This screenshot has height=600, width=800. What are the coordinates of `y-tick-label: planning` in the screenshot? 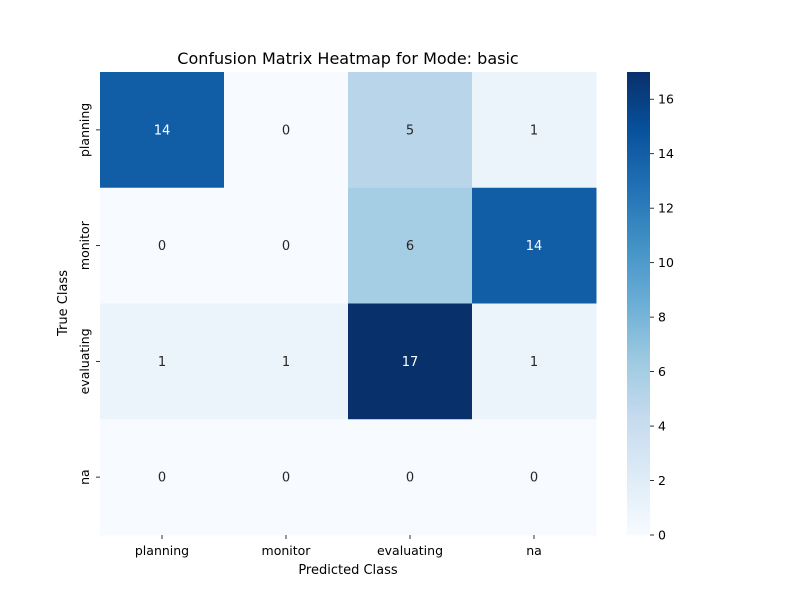 It's located at (84, 130).